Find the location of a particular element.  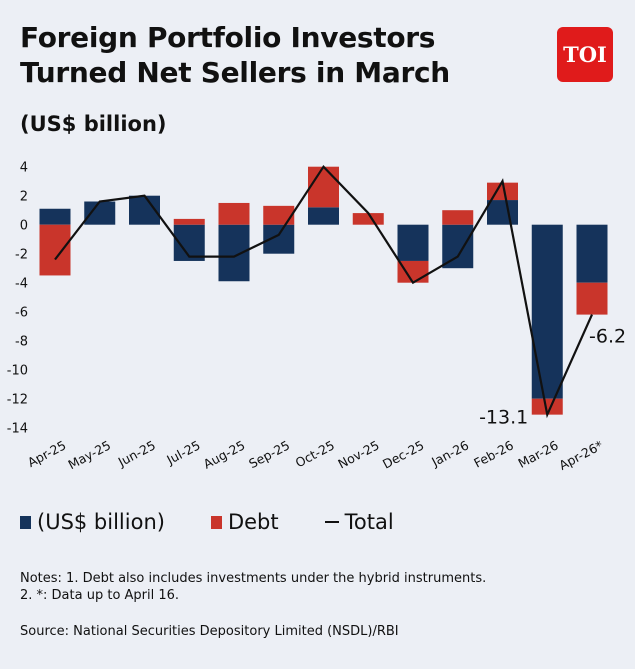

legend-equity-label: (US$ billion) is located at coordinates (101, 522).